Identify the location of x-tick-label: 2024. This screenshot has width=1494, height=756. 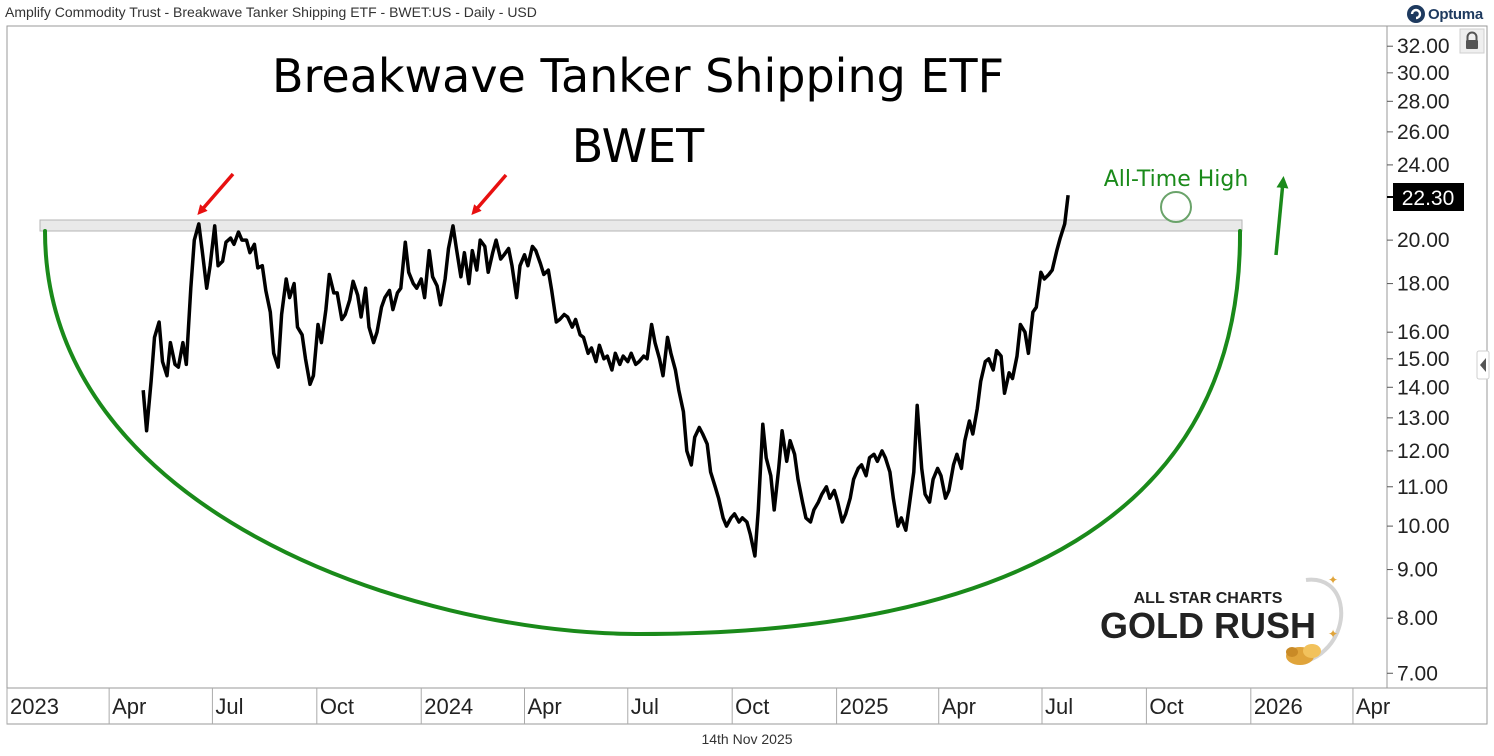
(448, 706).